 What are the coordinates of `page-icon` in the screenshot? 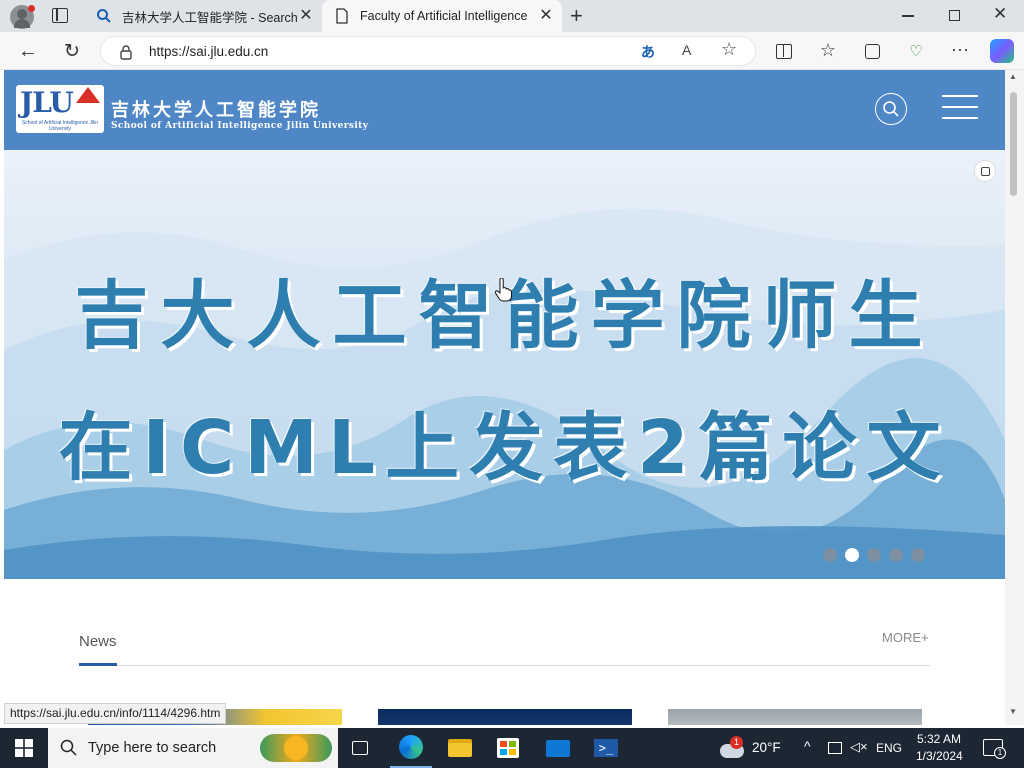 It's located at (342, 16).